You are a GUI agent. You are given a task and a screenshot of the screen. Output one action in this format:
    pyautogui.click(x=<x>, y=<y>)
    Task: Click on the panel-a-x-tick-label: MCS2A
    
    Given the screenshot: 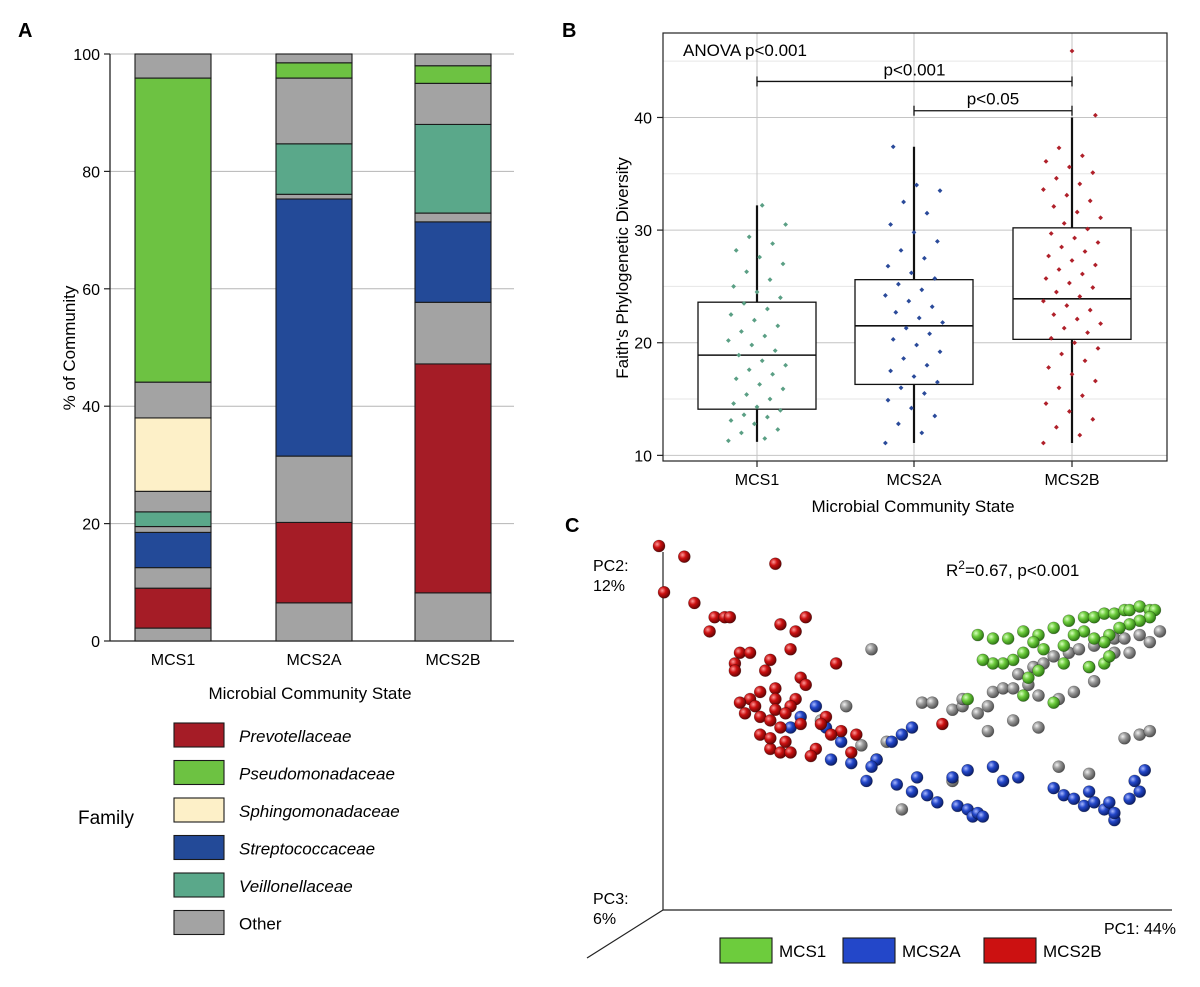 What is the action you would take?
    pyautogui.click(x=313, y=660)
    